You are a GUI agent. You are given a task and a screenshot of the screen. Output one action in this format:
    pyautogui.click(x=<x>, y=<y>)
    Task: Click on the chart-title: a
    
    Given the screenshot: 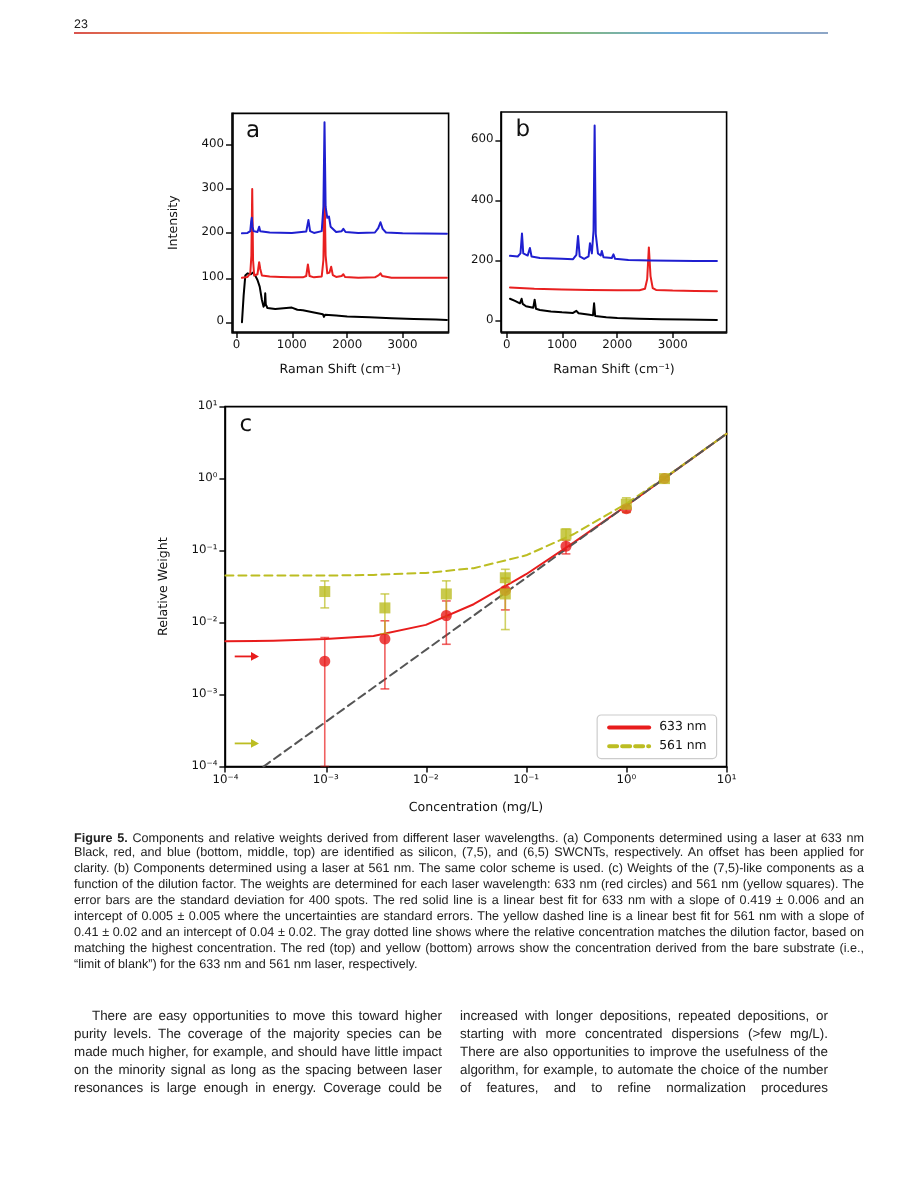 What is the action you would take?
    pyautogui.click(x=253, y=129)
    